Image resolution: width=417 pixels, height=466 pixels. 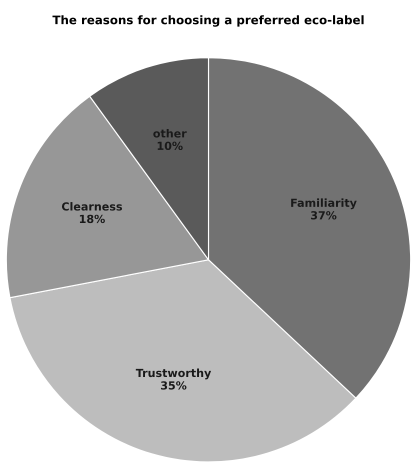 I want to click on slice-label: Trustworthy, so click(x=174, y=374).